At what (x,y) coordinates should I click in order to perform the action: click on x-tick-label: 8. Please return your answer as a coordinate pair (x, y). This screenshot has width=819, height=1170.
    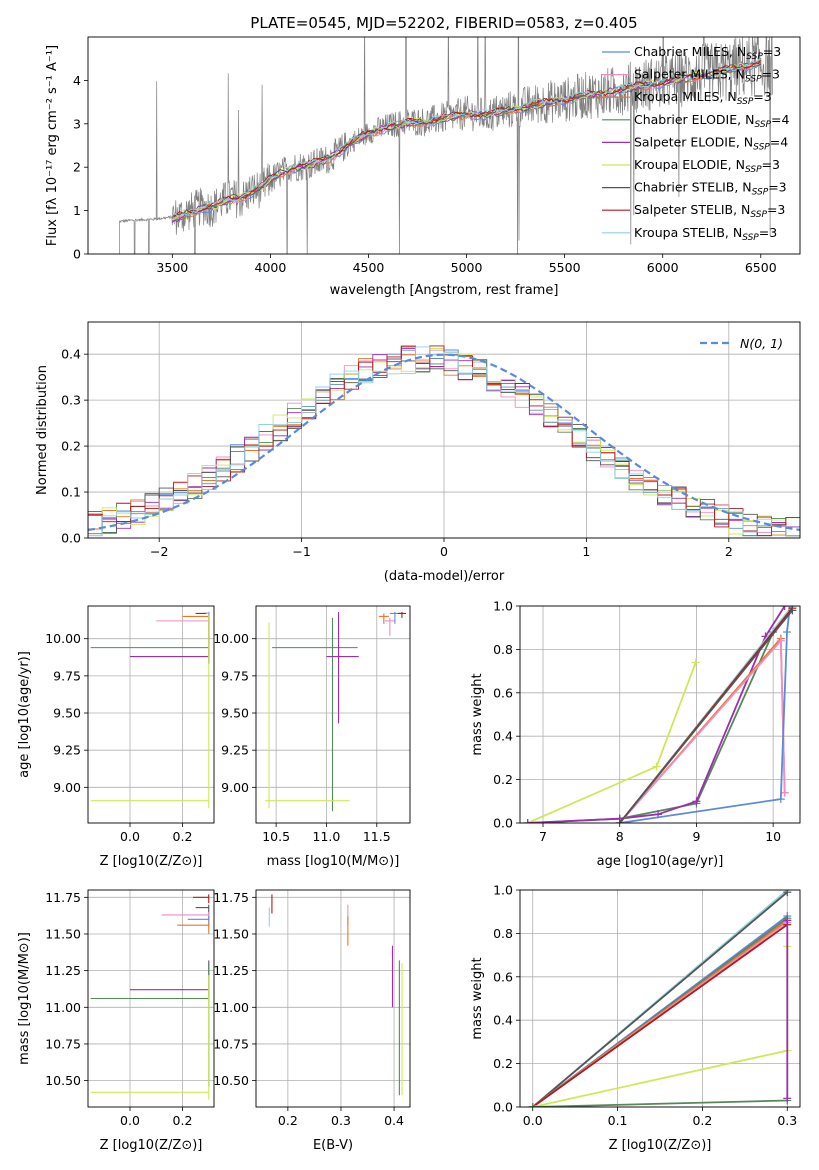
    Looking at the image, I should click on (620, 836).